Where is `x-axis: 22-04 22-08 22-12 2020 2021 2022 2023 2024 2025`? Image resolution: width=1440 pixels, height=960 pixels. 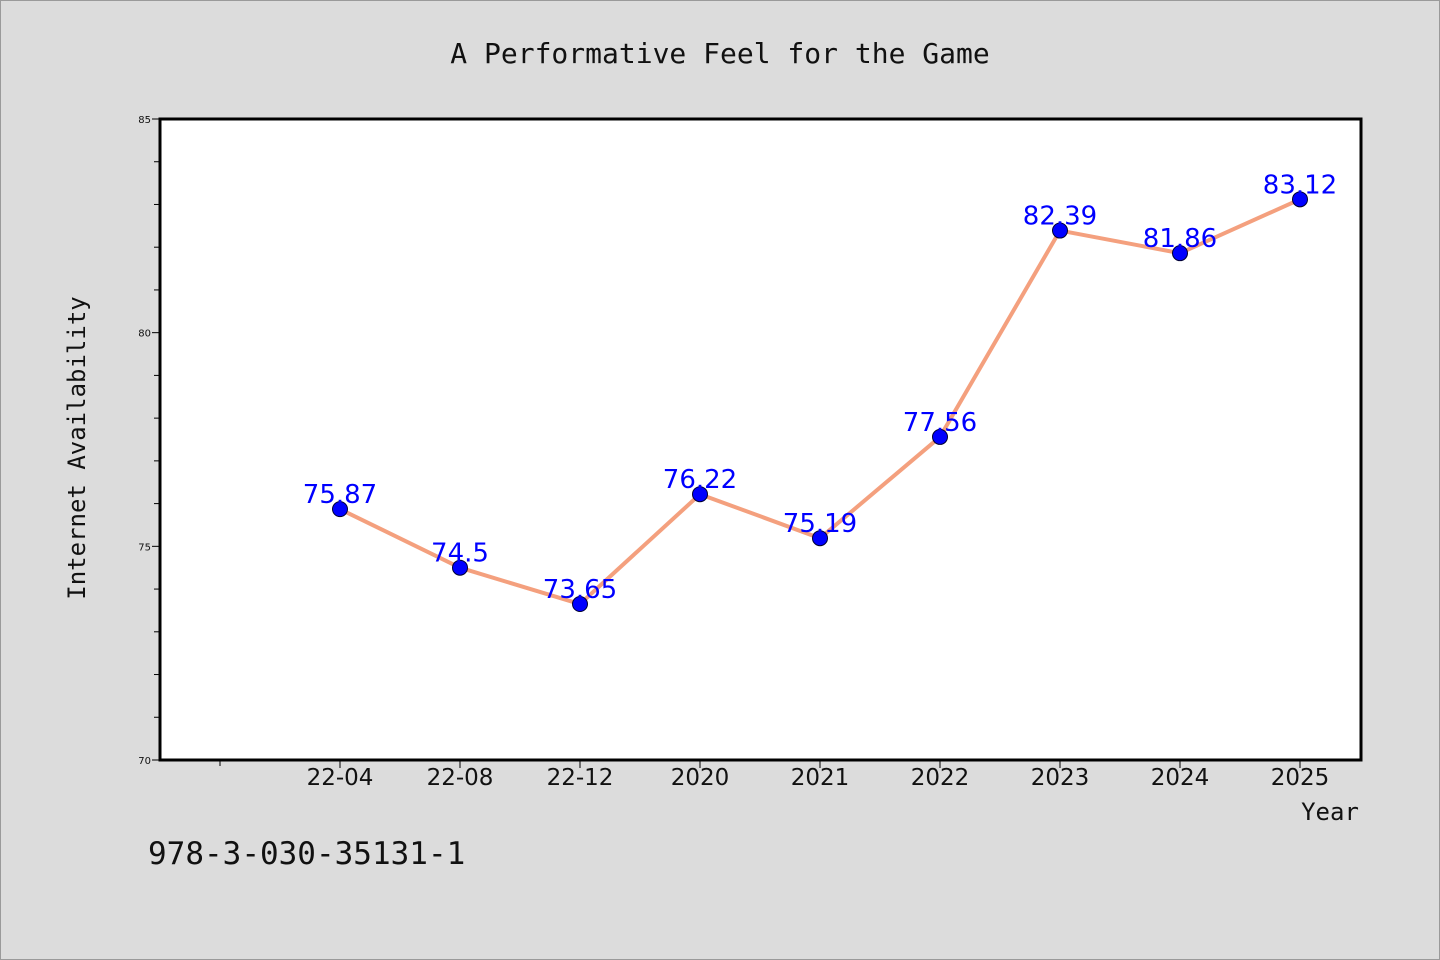 x-axis: 22-04 22-08 22-12 2020 2021 2022 2023 2024 2025 is located at coordinates (774, 775).